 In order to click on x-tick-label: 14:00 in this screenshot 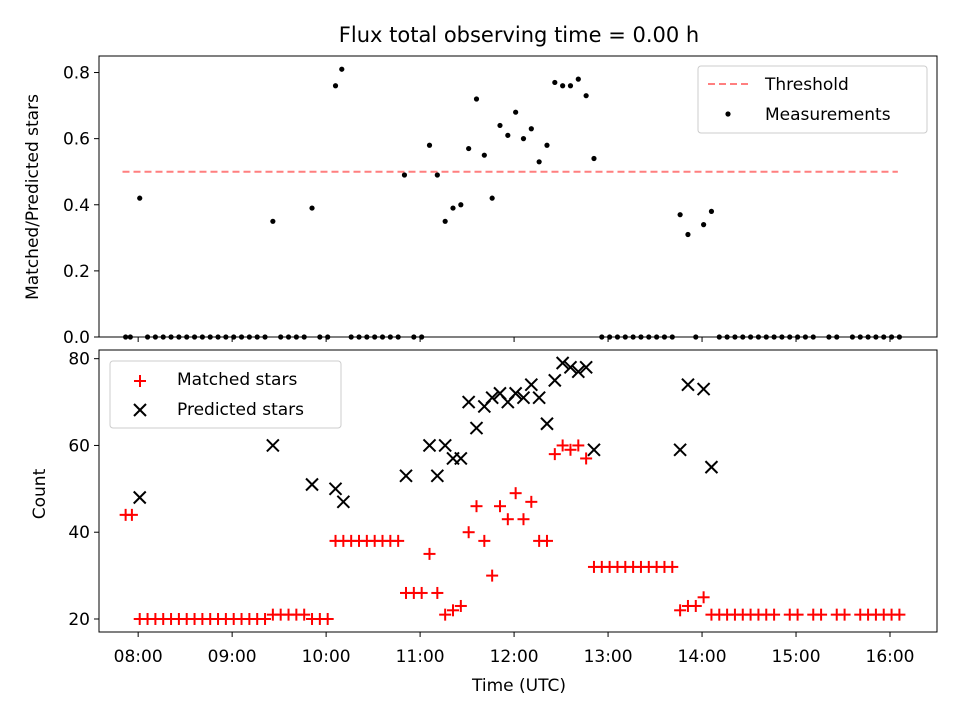, I will do `click(702, 657)`.